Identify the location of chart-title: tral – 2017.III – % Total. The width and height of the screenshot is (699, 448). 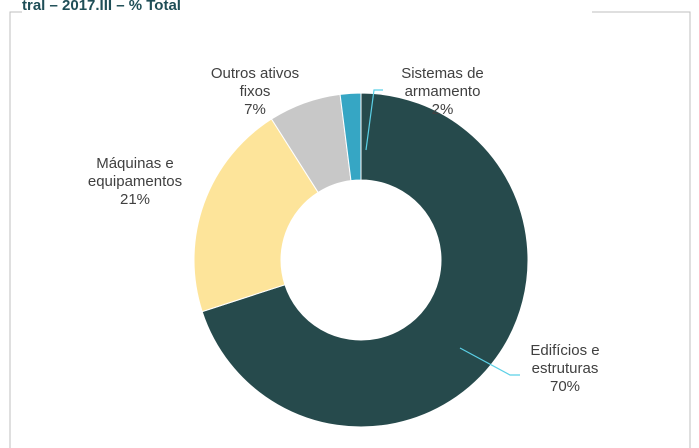
(101, 7).